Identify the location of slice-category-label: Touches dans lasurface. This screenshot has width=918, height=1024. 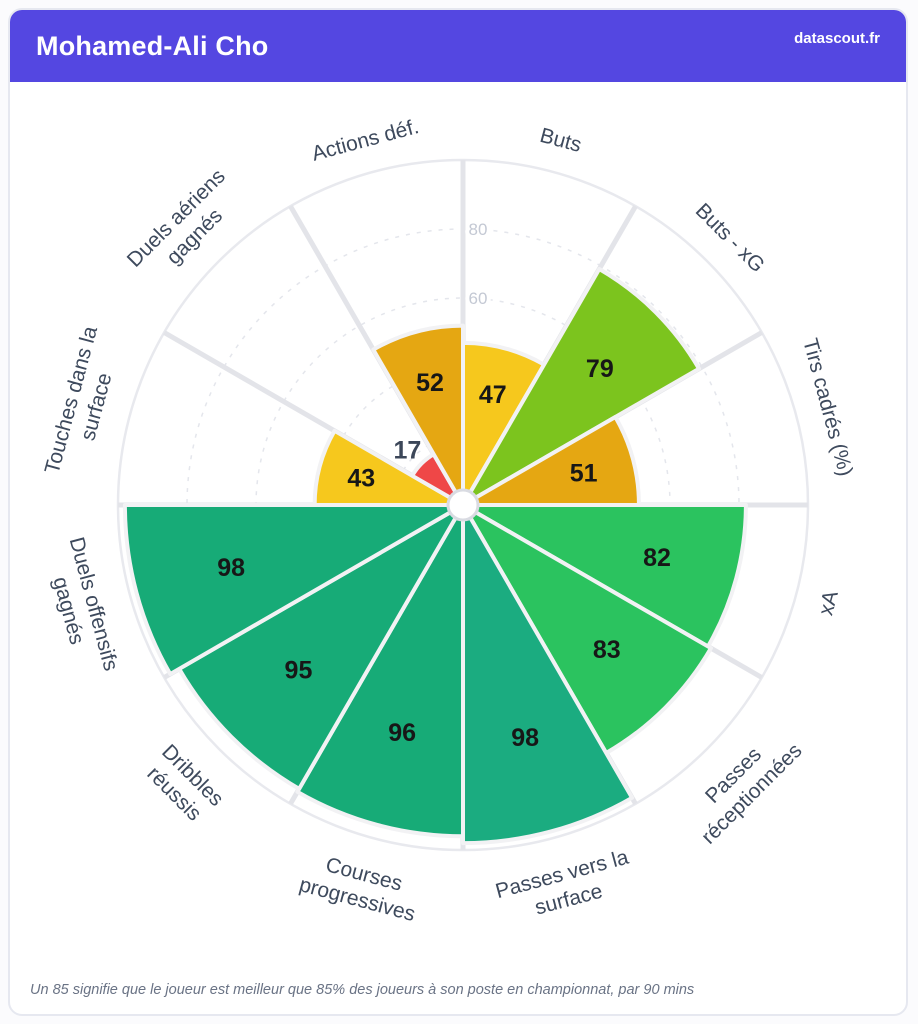
(84, 403).